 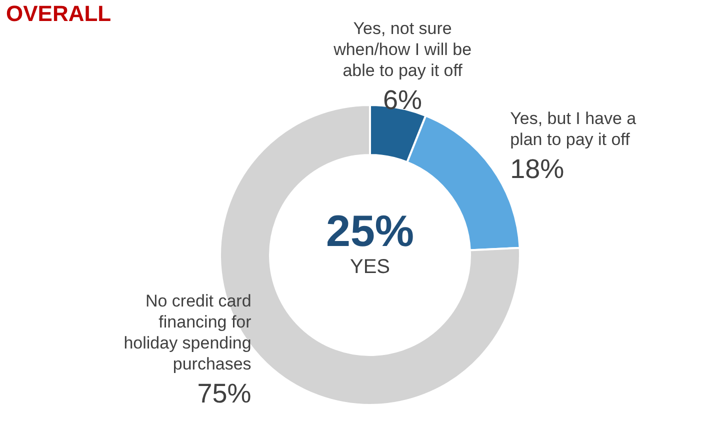 I want to click on data-label: 18%, so click(x=537, y=169).